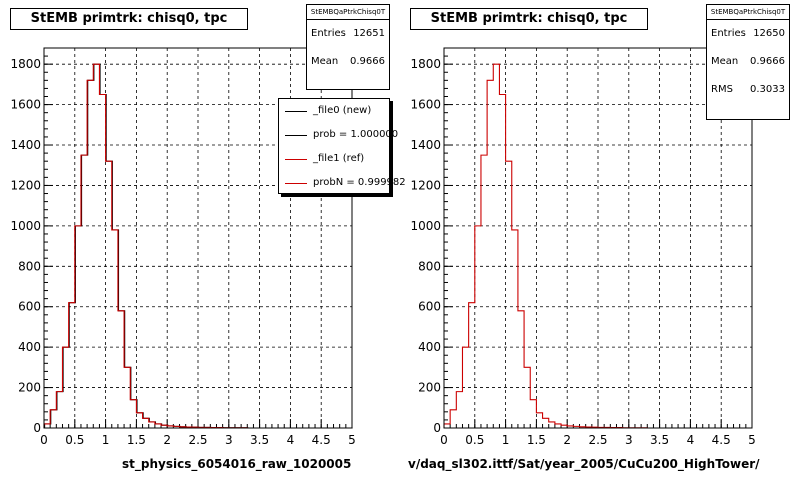 The image size is (800, 480). What do you see at coordinates (529, 19) in the screenshot?
I see `right-plot-title: StEMB primtrk: chisq0, tpc` at bounding box center [529, 19].